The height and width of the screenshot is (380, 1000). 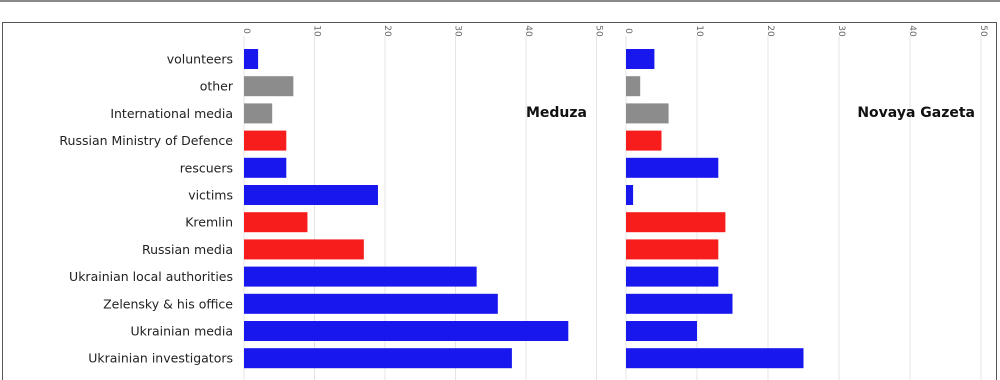 I want to click on category-label: rescuers, so click(x=206, y=167).